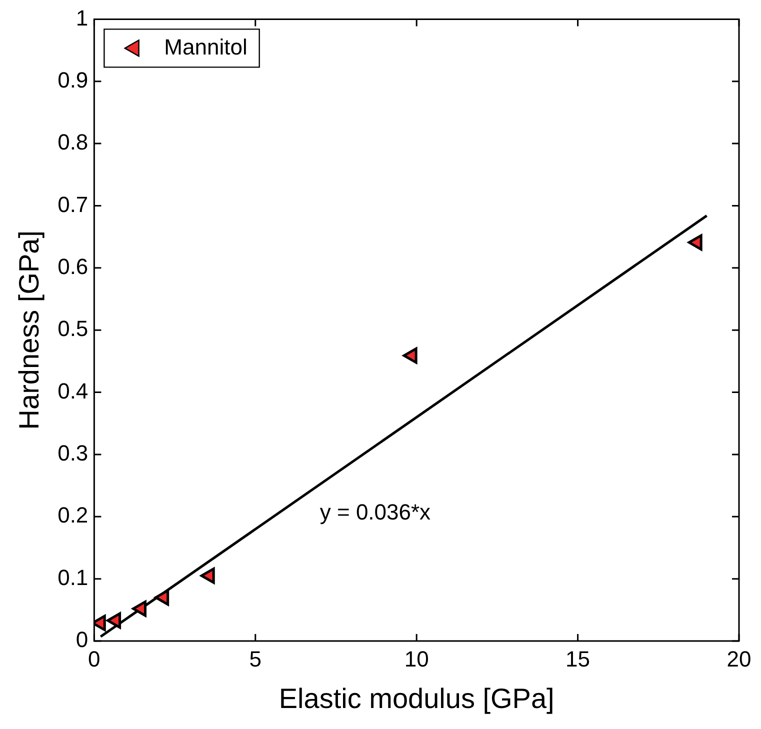 The height and width of the screenshot is (729, 761). What do you see at coordinates (73, 515) in the screenshot?
I see `y-tick-label: 0.2` at bounding box center [73, 515].